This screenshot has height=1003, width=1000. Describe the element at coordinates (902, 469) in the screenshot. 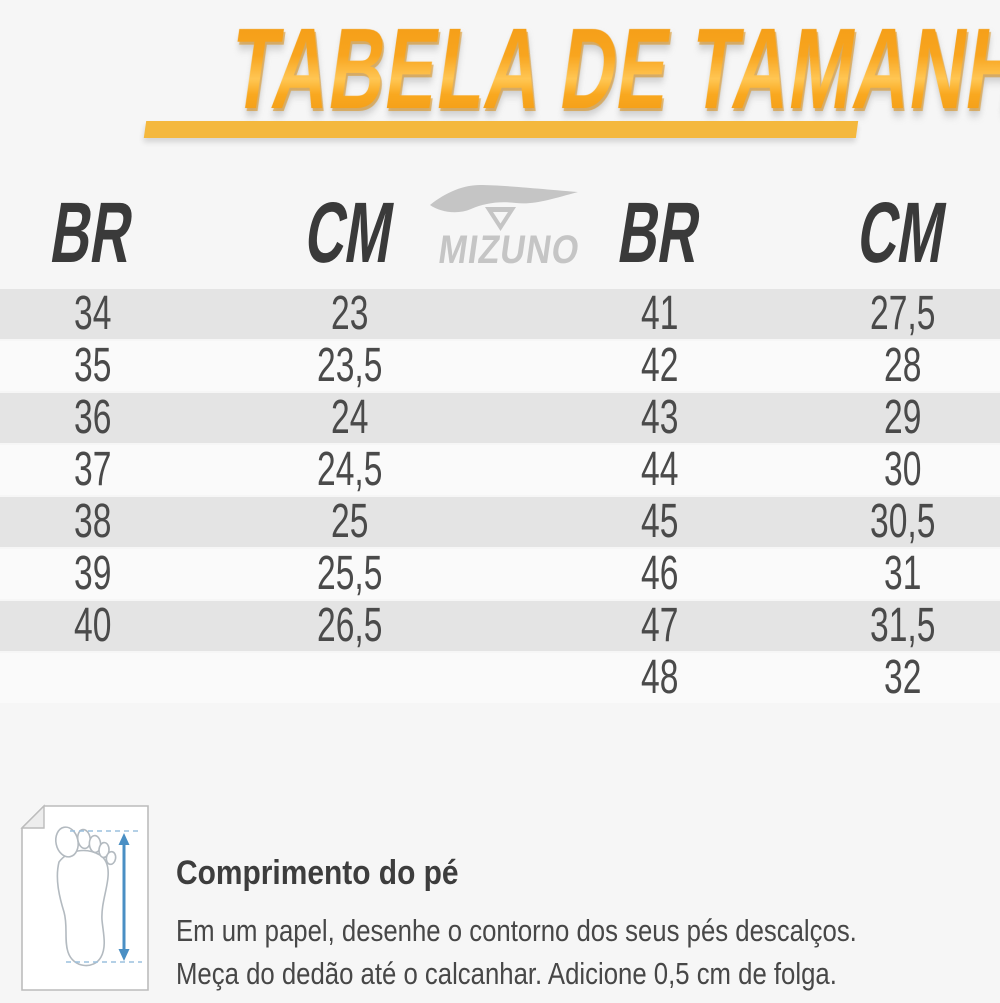

I see `cell-cm-right: 30` at that location.